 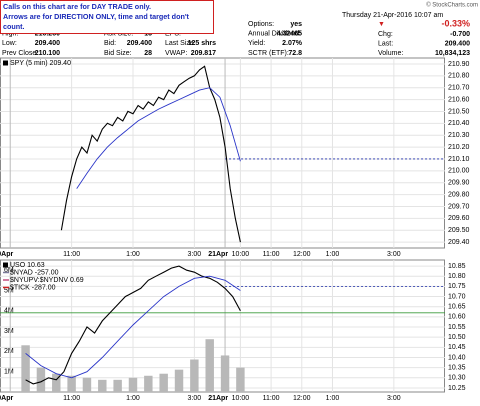 What do you see at coordinates (459, 218) in the screenshot?
I see `y-tick-label: 209.60` at bounding box center [459, 218].